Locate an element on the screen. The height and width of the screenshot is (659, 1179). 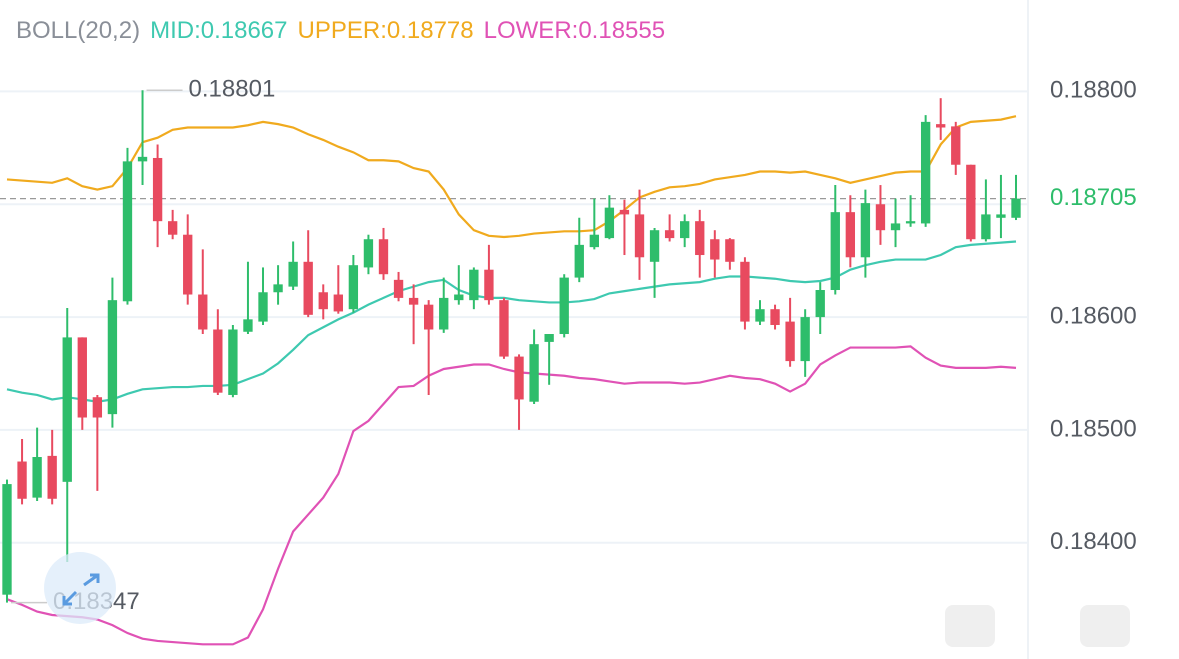
legend-value: 0.18667 is located at coordinates (244, 30).